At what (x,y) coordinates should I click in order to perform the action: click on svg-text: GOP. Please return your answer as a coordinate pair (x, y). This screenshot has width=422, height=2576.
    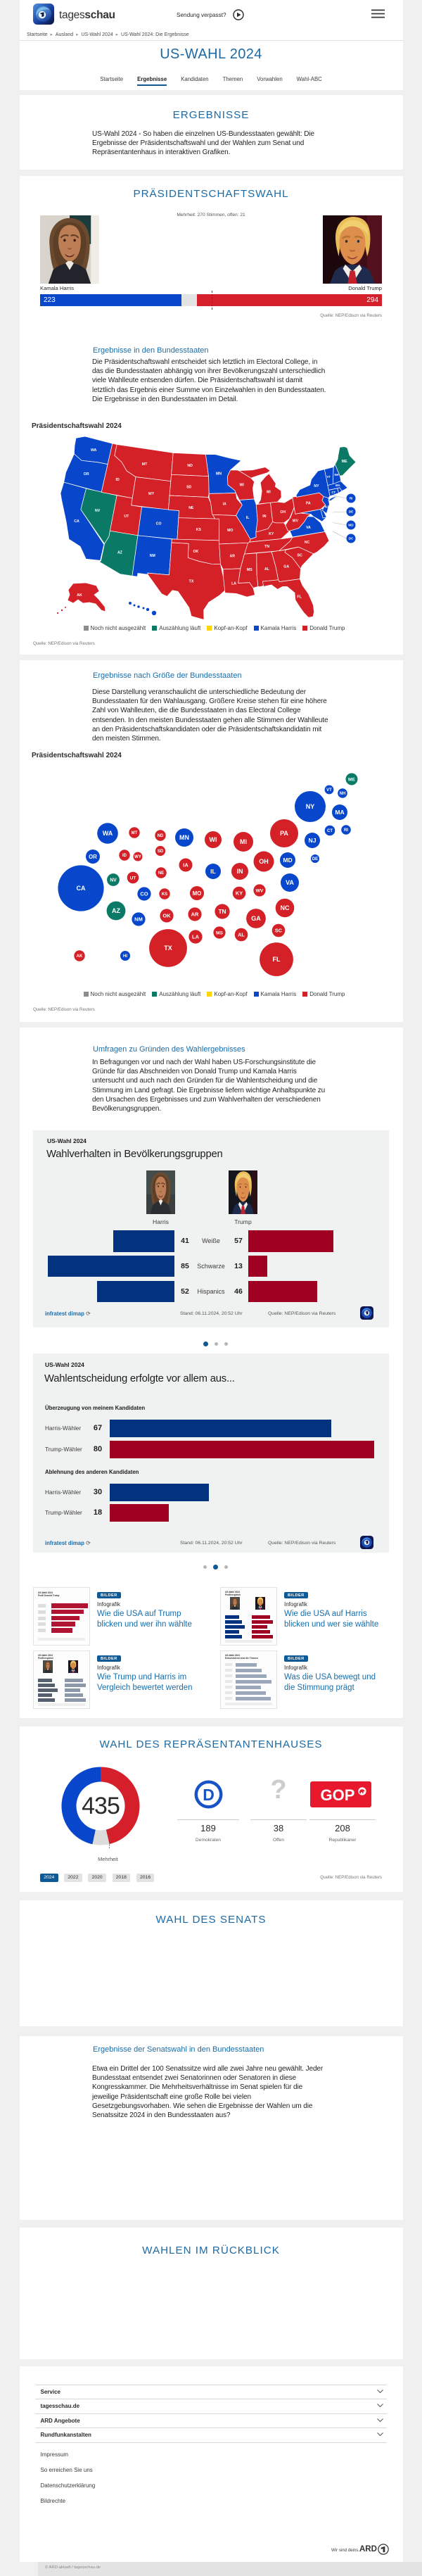
    Looking at the image, I should click on (338, 1795).